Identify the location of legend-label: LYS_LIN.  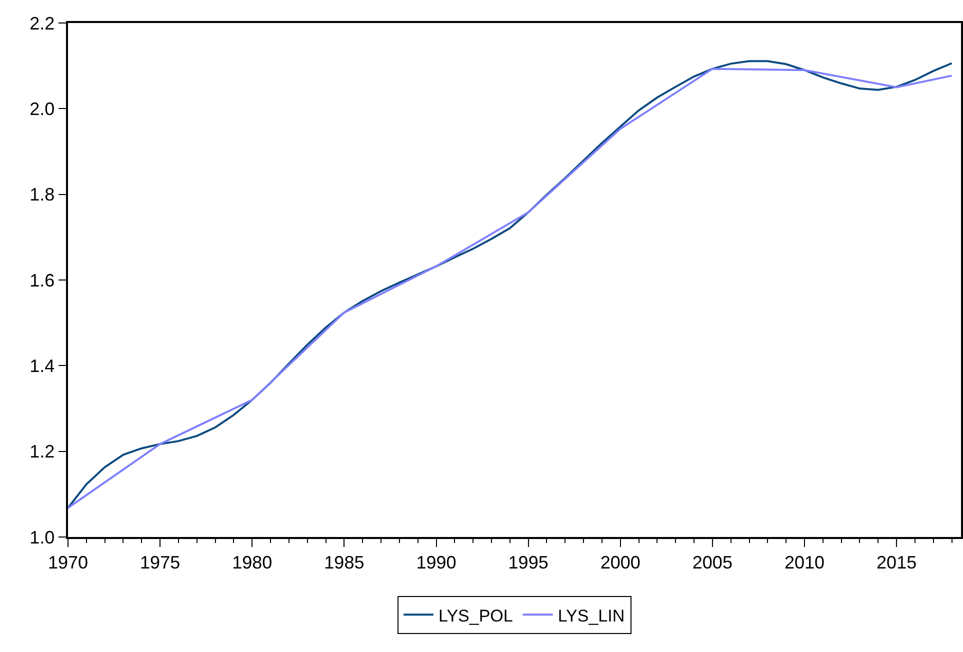
(591, 616).